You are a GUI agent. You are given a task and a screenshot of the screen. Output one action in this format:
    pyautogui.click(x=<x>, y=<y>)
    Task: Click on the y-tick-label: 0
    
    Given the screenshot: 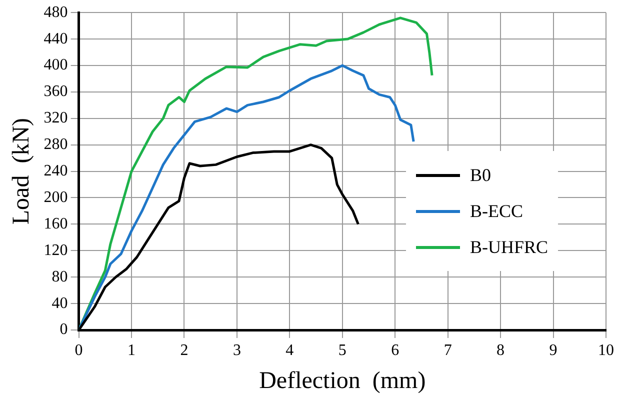 What is the action you would take?
    pyautogui.click(x=64, y=329)
    